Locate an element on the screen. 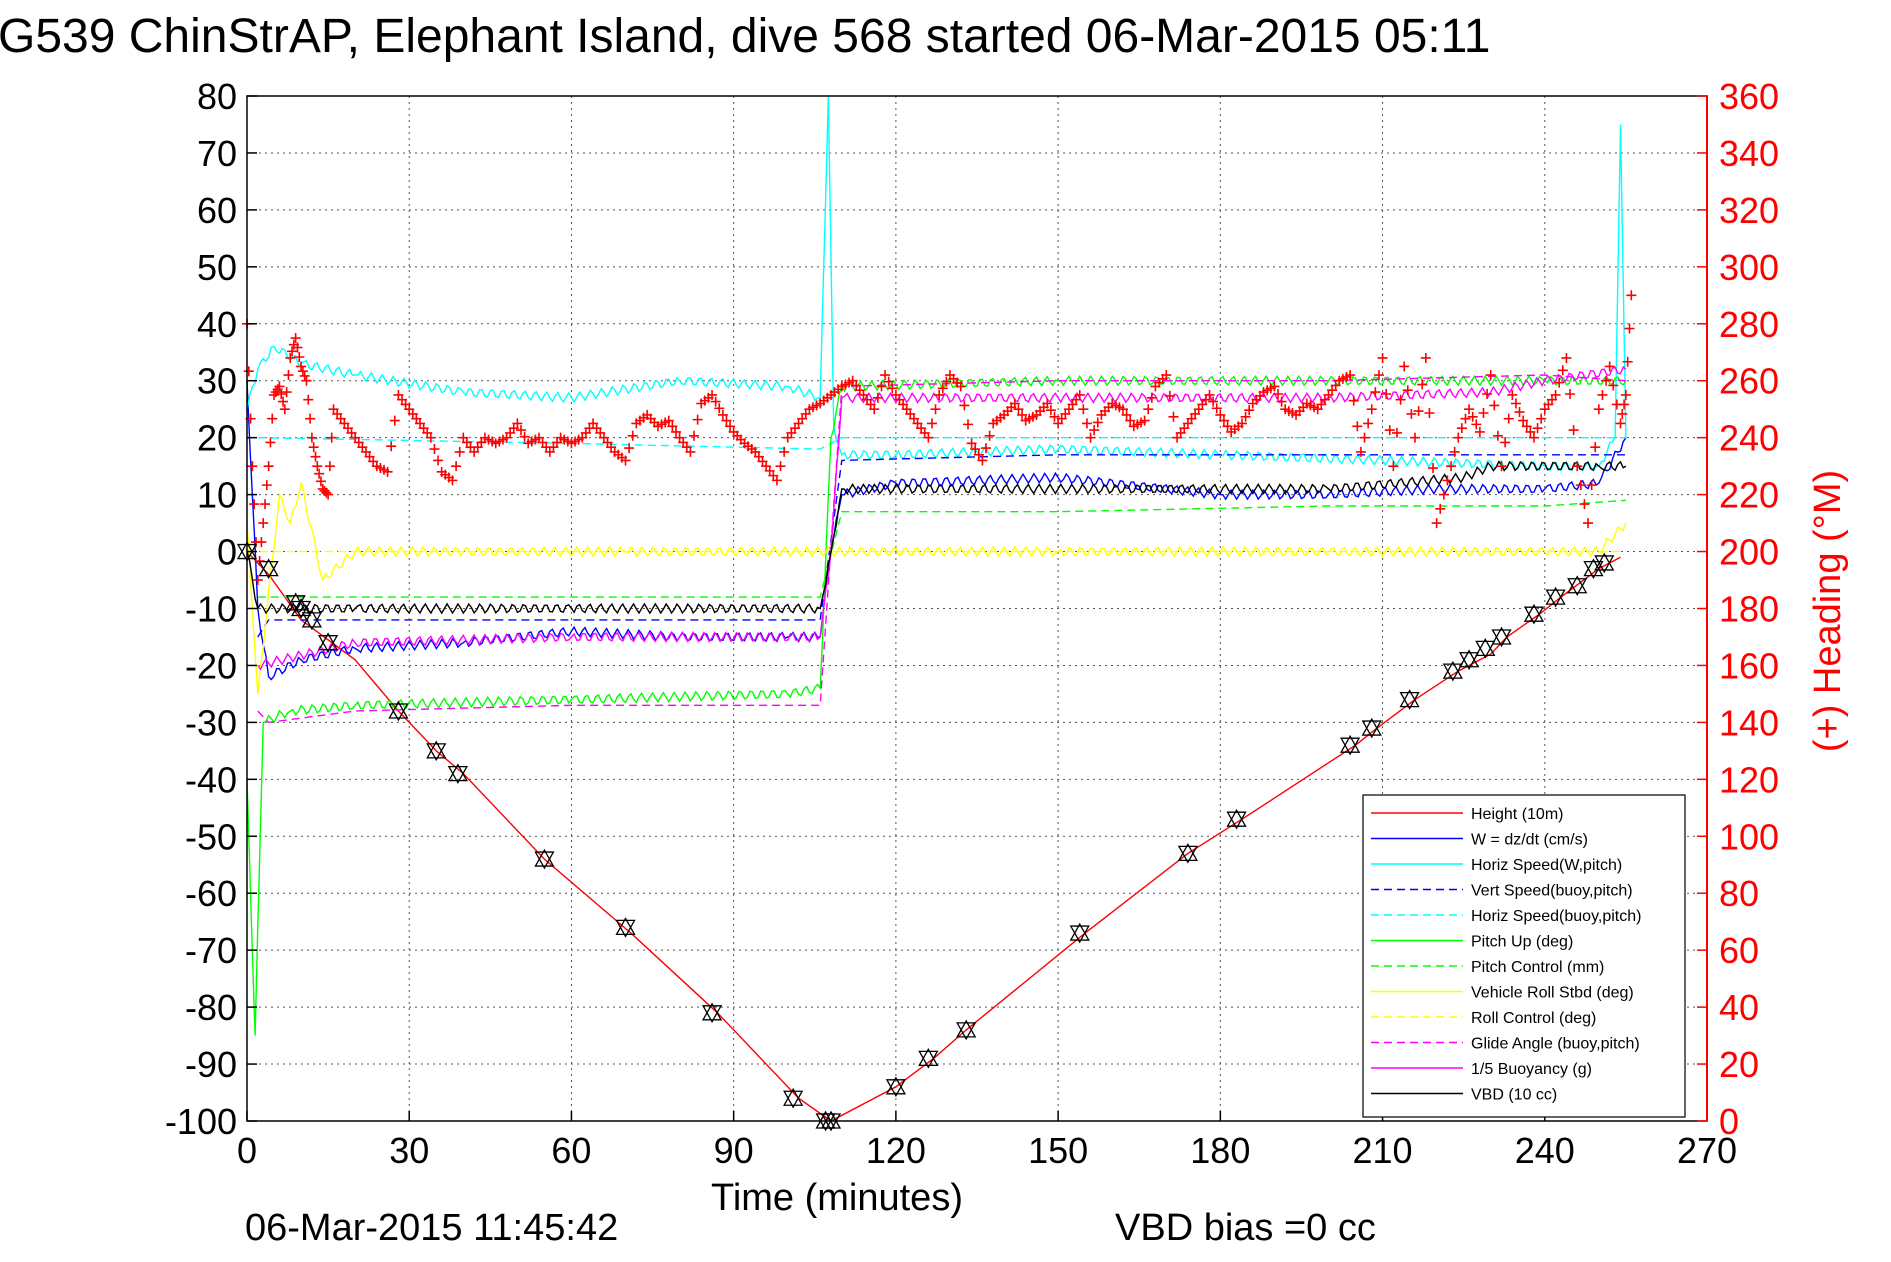  legend-label: Height (10m) is located at coordinates (1517, 814).